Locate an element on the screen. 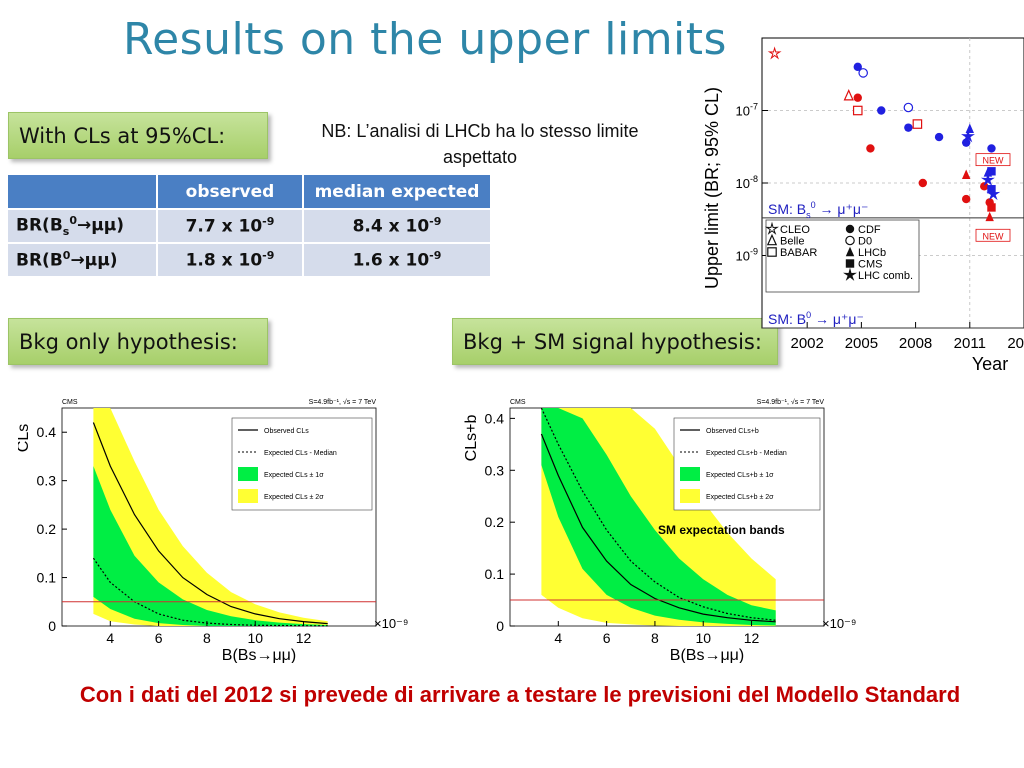  data-point-cleo is located at coordinates (774, 53).